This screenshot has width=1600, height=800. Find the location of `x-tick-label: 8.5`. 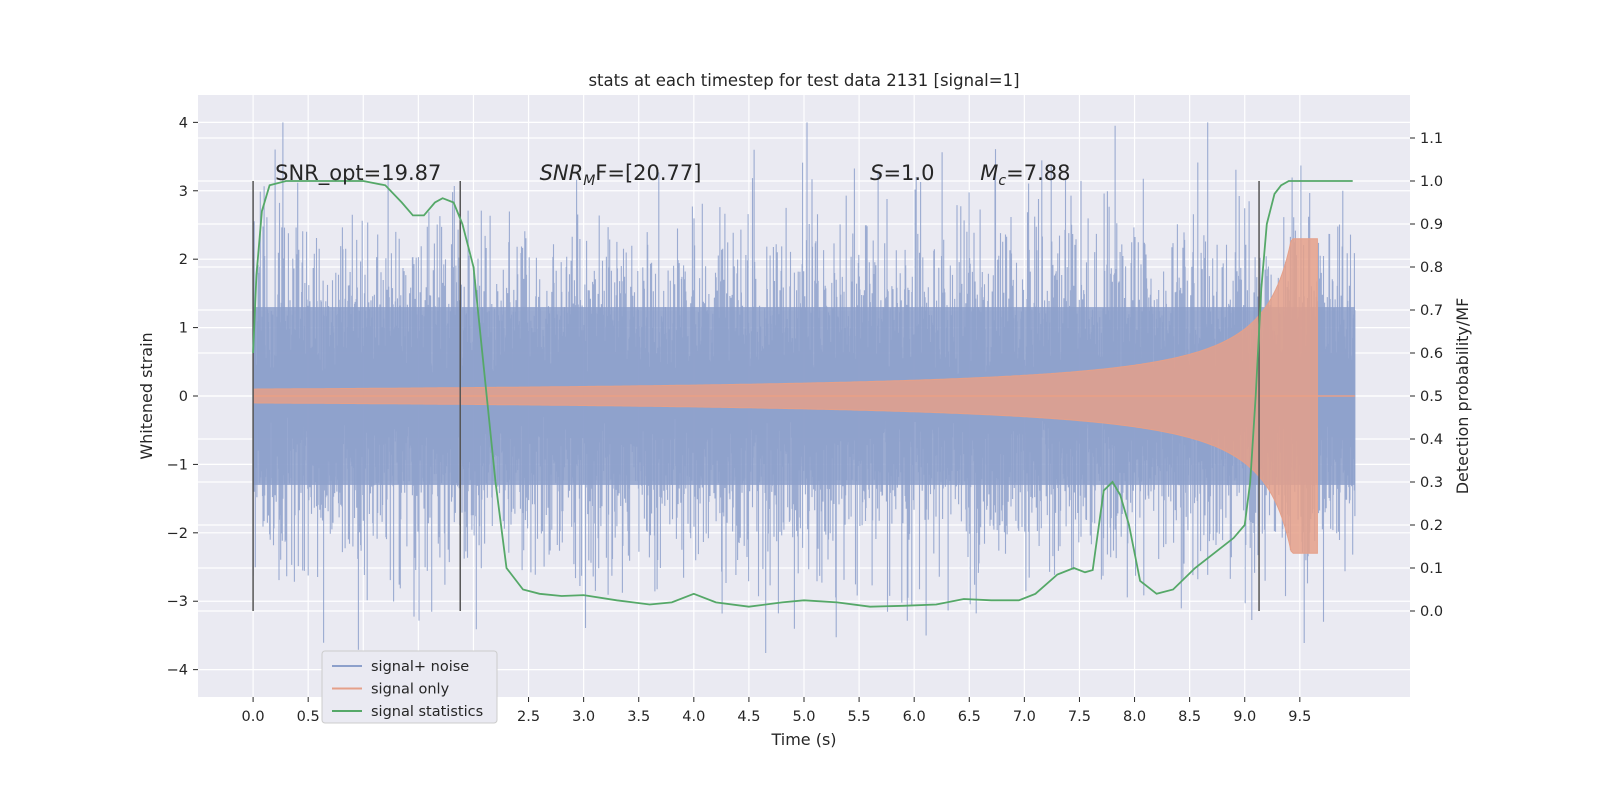

x-tick-label: 8.5 is located at coordinates (1189, 717).